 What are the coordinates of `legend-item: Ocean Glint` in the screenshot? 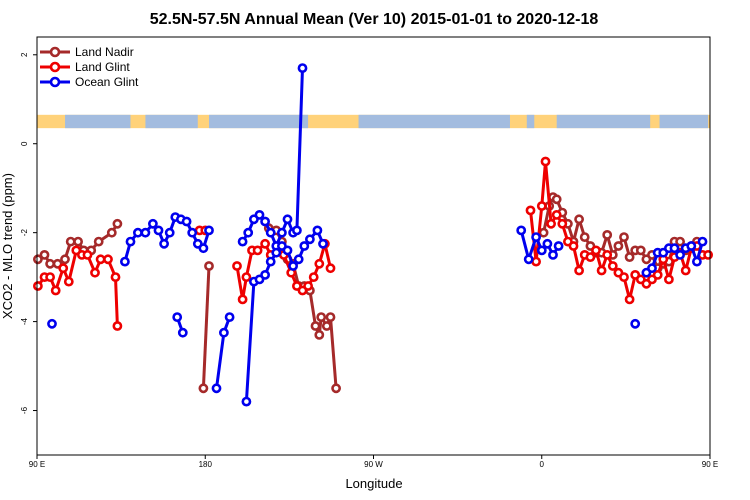 It's located at (89, 82).